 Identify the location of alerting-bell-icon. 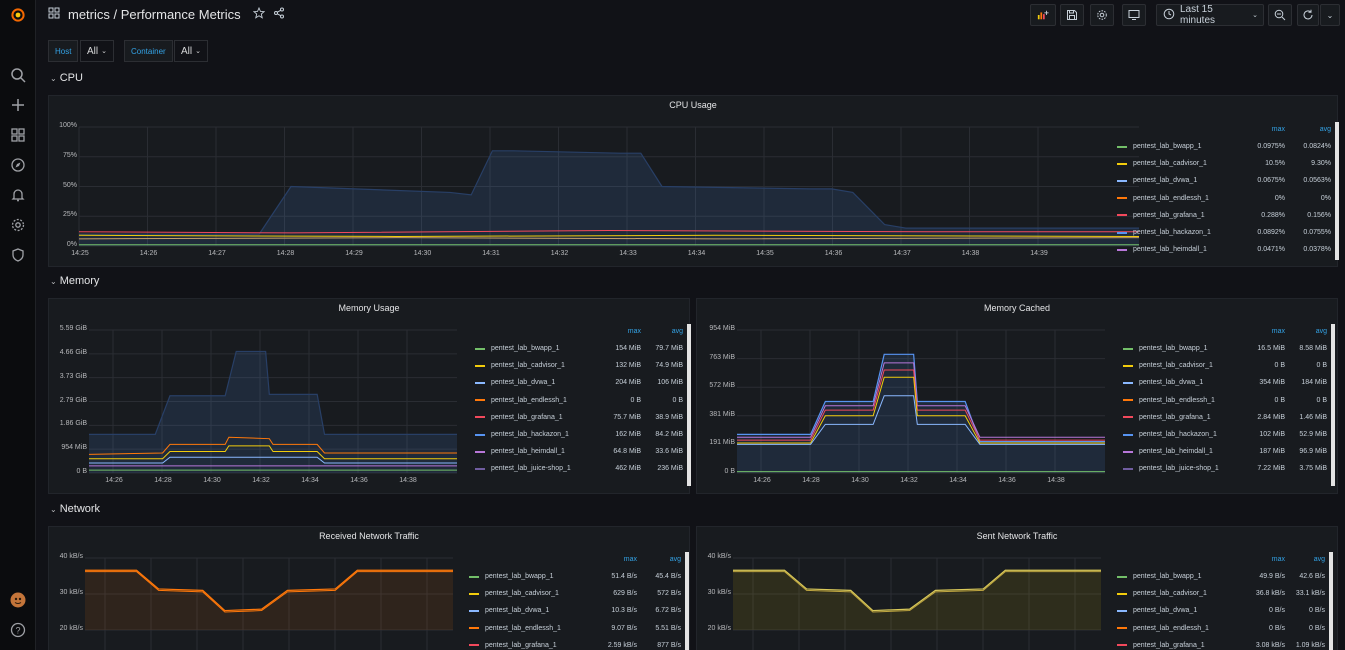
(18, 195).